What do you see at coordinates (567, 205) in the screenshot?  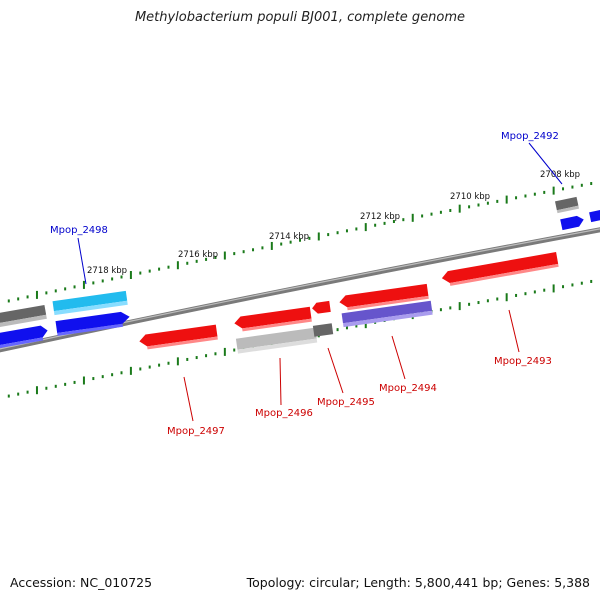 I see `gene-feature-mpop-2492-gray` at bounding box center [567, 205].